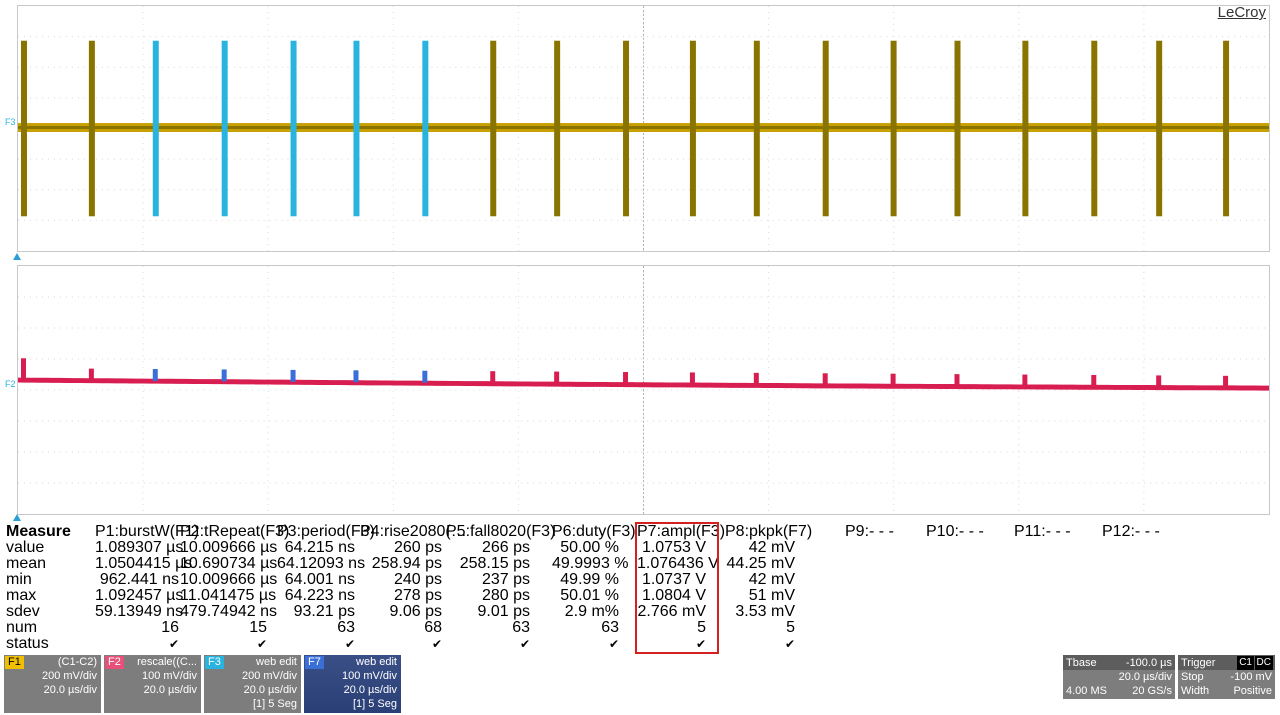 The width and height of the screenshot is (1280, 715). What do you see at coordinates (228, 611) in the screenshot?
I see `measure-value-p2: 479.74942 ns` at bounding box center [228, 611].